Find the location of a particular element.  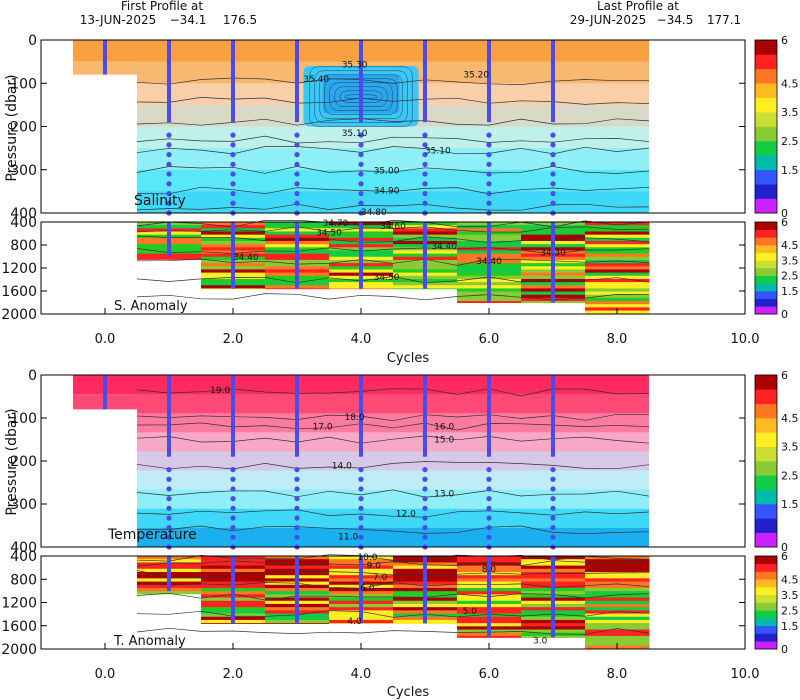

x-tick-label: 0.0 is located at coordinates (105, 674).